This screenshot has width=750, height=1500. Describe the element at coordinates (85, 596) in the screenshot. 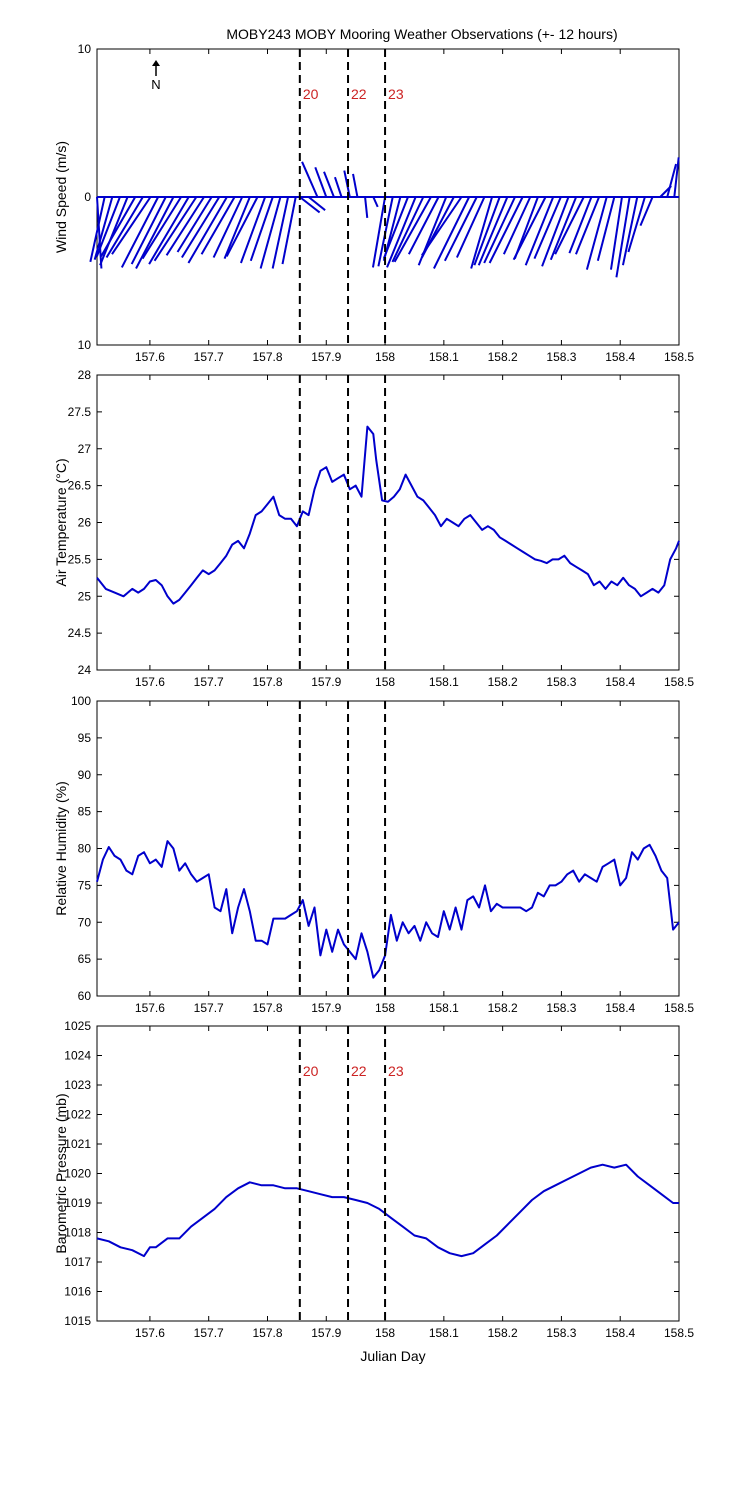

I see `y-tick-label: 25` at that location.